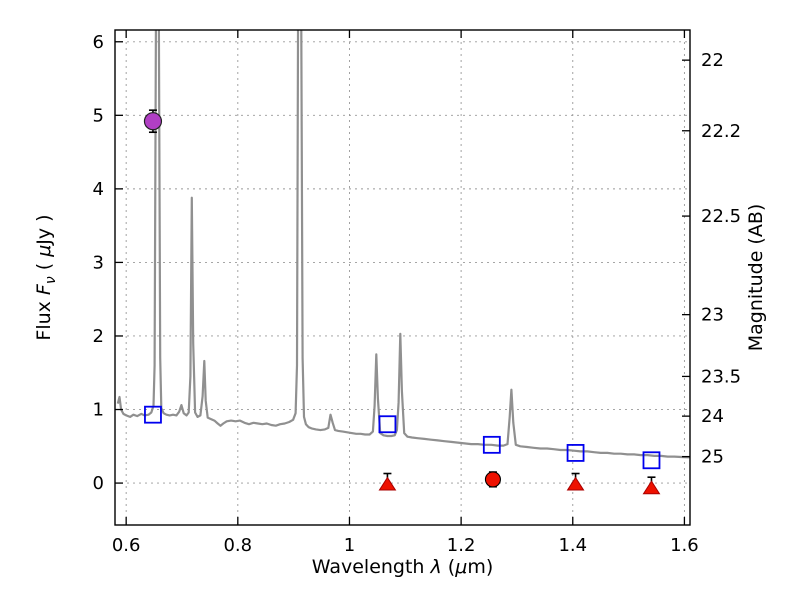 The image size is (800, 600). I want to click on y-tick-label: 5, so click(98, 115).